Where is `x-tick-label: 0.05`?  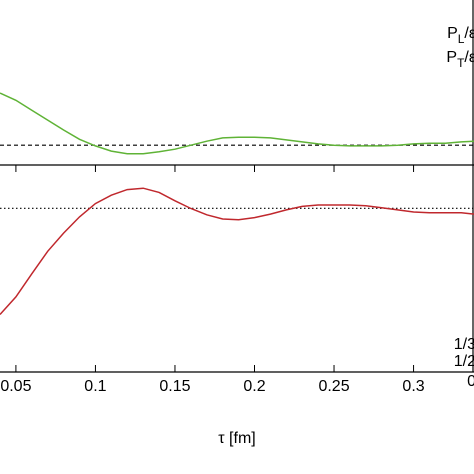
x-tick-label: 0.05 is located at coordinates (15, 386).